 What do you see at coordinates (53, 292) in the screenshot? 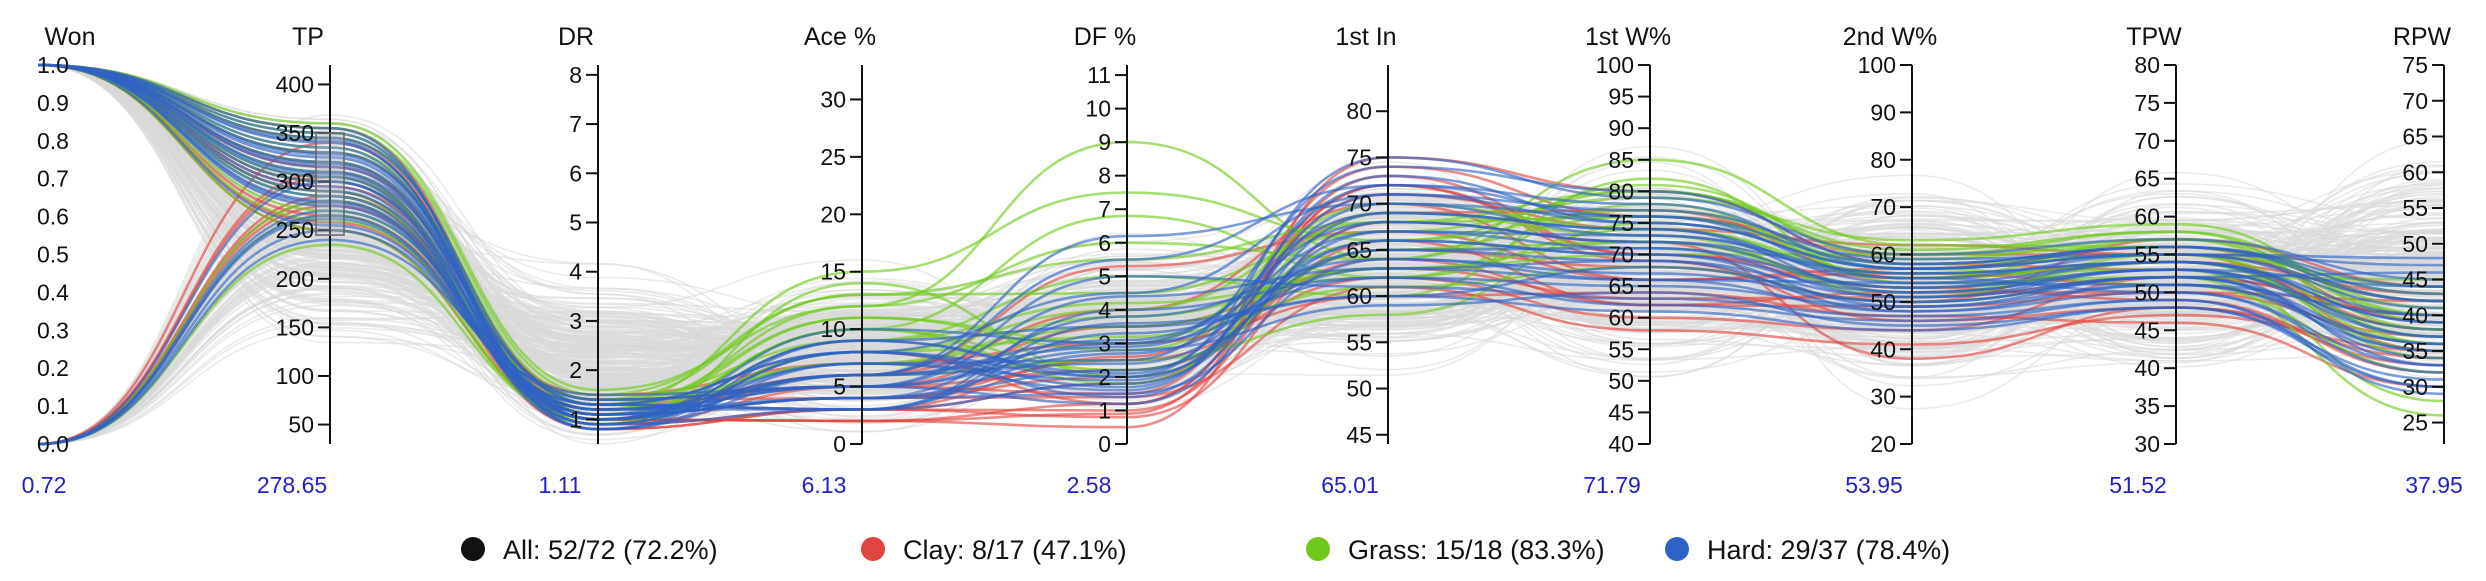
I see `tick-label: 0.4` at bounding box center [53, 292].